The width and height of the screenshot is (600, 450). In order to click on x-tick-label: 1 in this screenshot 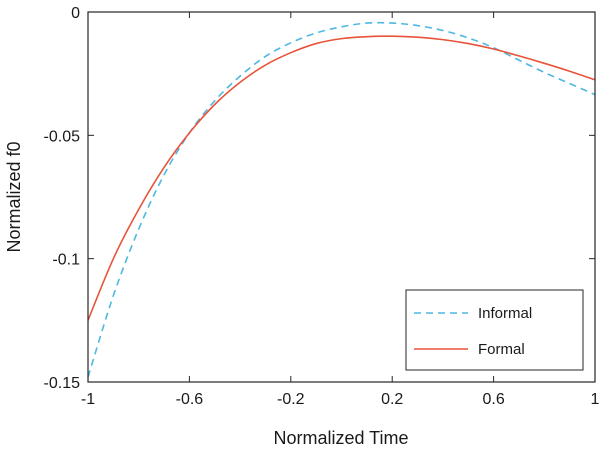, I will do `click(595, 399)`.